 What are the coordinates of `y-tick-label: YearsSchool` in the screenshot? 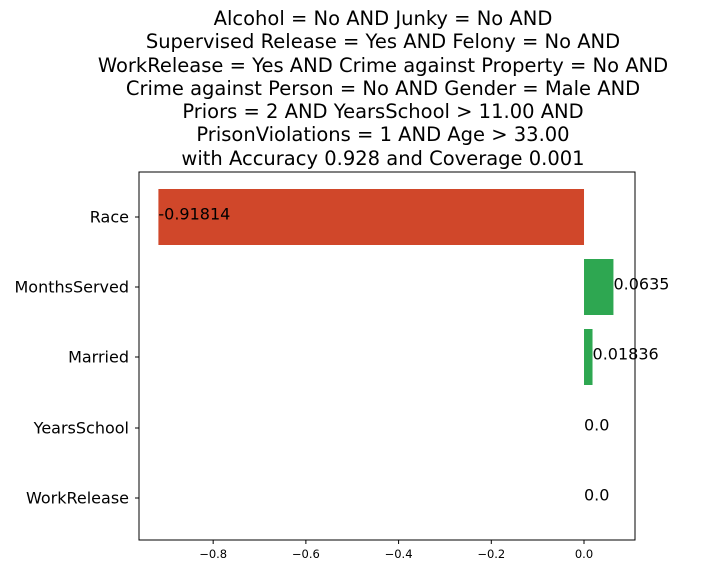 It's located at (81, 428).